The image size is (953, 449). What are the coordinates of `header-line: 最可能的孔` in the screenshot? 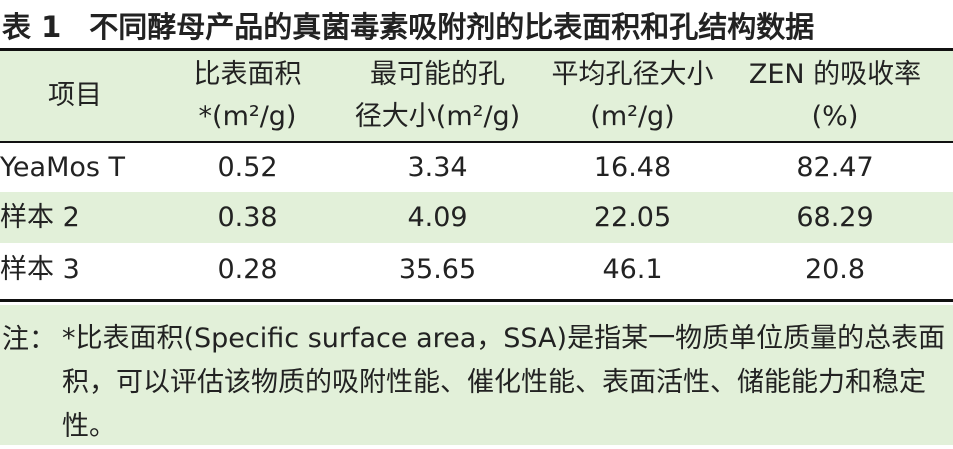 It's located at (437, 74).